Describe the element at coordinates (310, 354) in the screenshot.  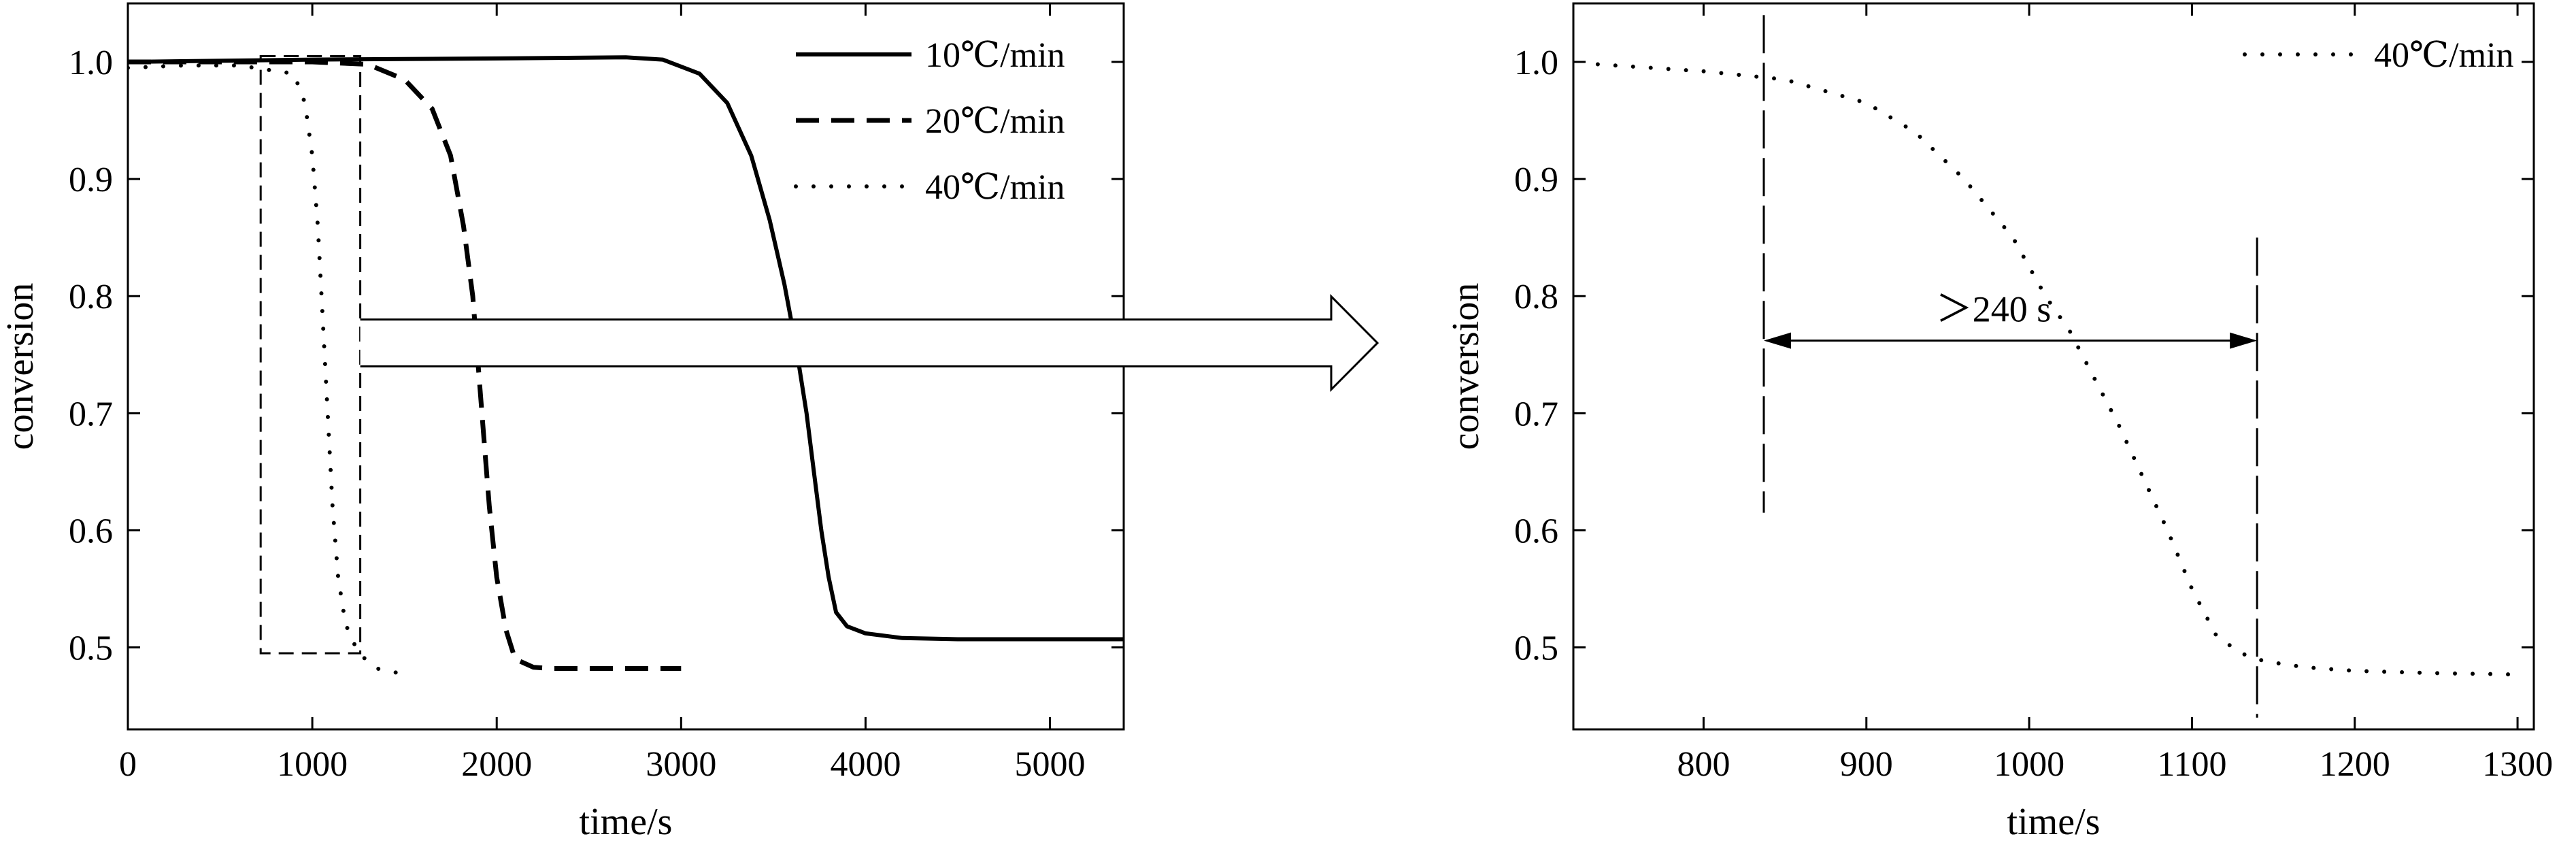
I see `zoom-box` at that location.